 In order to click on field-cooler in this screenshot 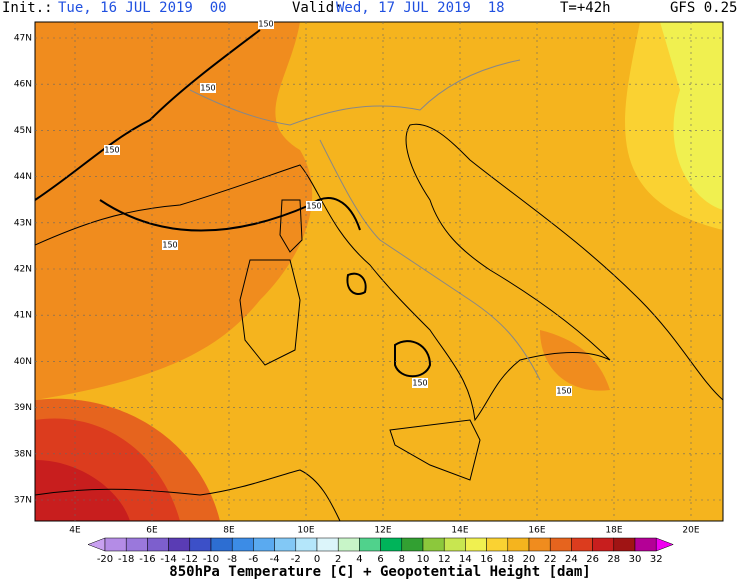, I will do `click(691, 116)`.